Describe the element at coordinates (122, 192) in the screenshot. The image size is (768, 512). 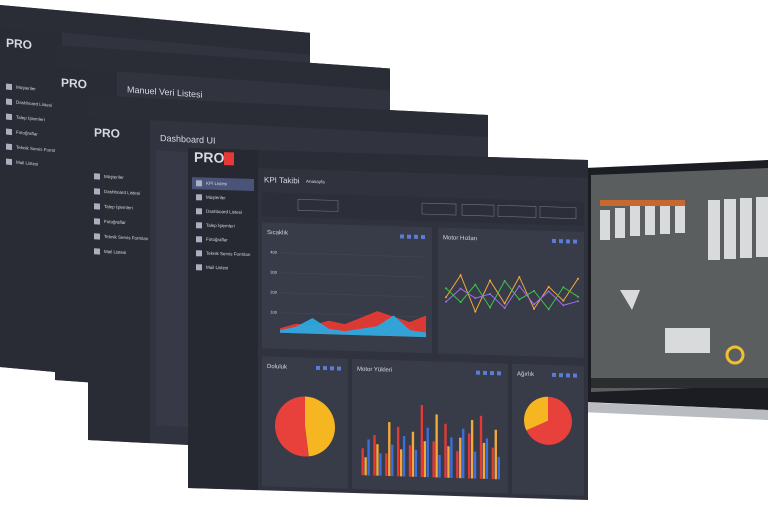
I see `menu-item: Dashboard Listesi` at that location.